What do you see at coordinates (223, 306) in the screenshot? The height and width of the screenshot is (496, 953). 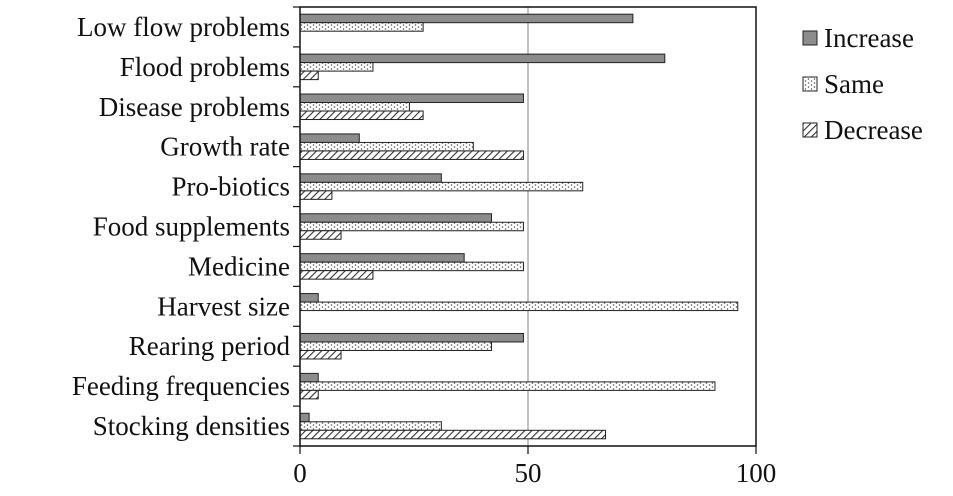 I see `category-label: Harvest size` at bounding box center [223, 306].